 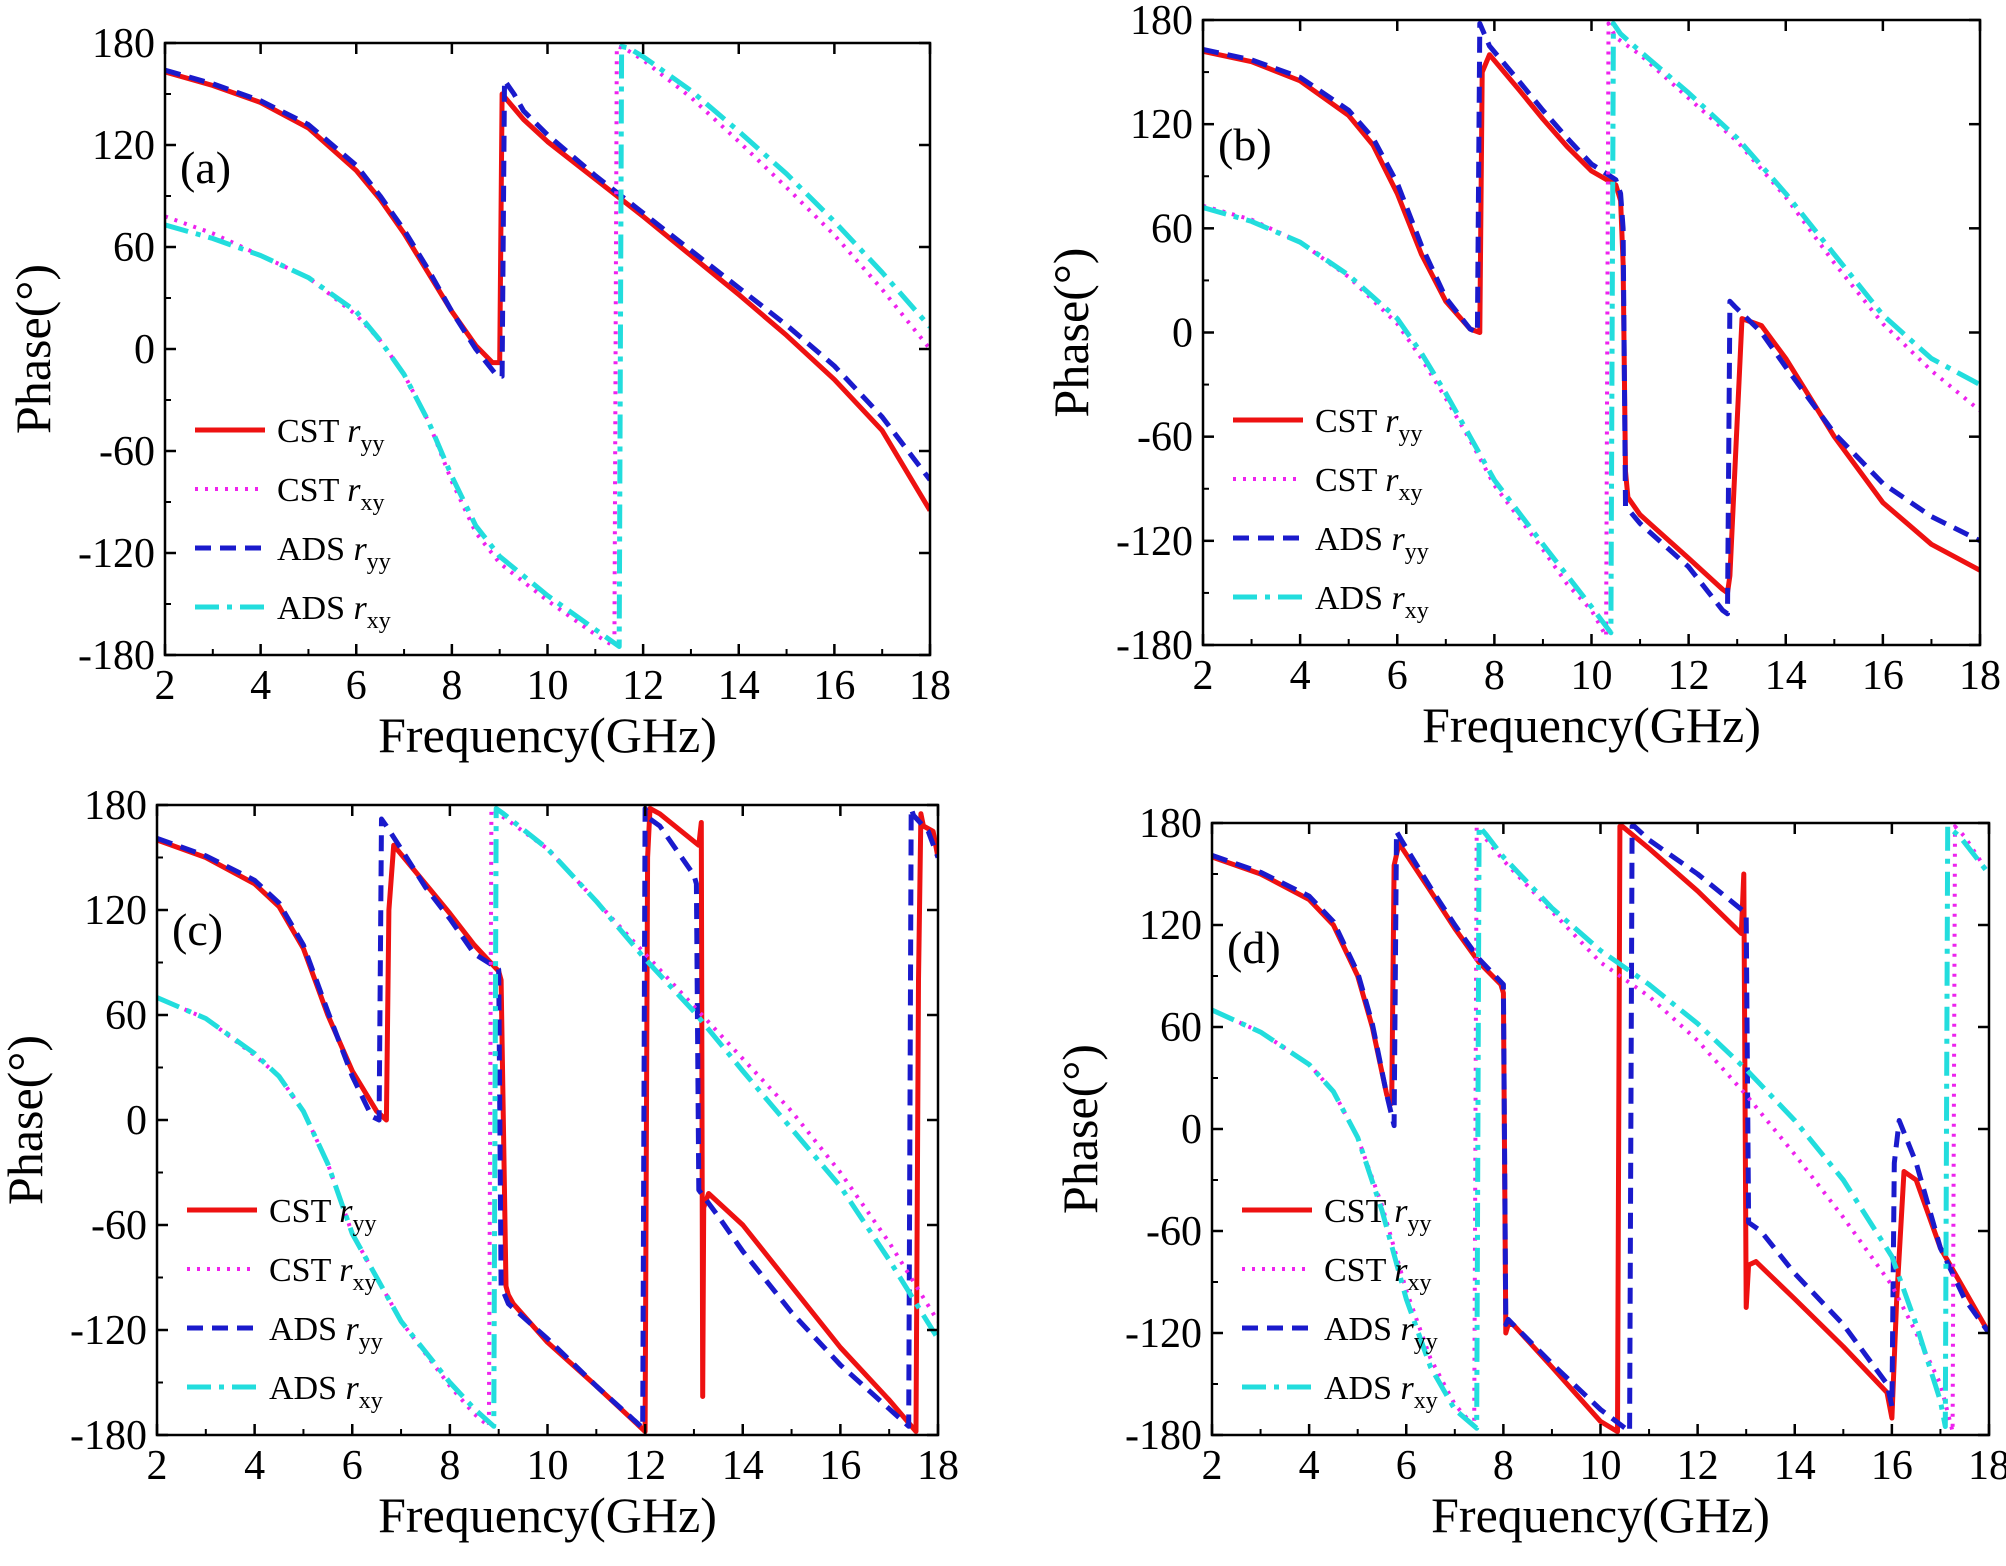 I want to click on series-line-ads-rxy, so click(x=547, y=346).